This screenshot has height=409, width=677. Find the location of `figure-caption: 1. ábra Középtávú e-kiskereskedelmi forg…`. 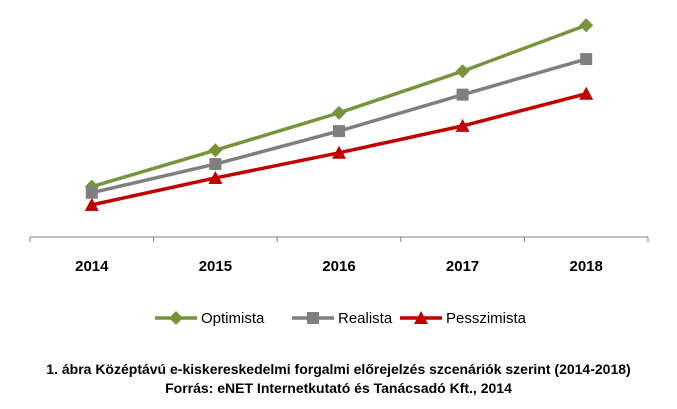

figure-caption: 1. ábra Középtávú e-kiskereskedelmi forg… is located at coordinates (338, 369).